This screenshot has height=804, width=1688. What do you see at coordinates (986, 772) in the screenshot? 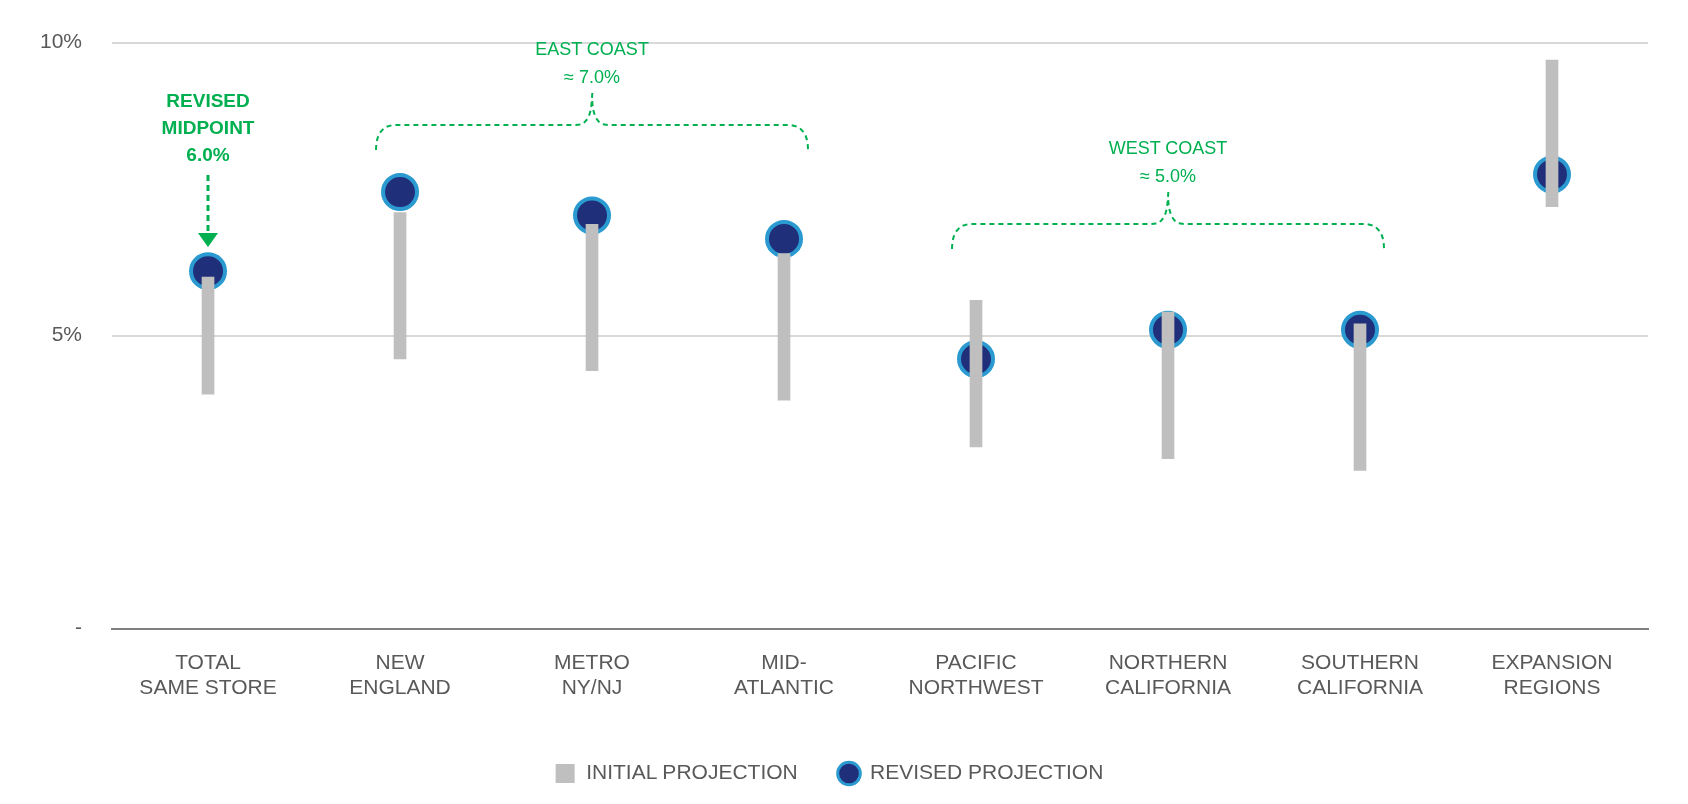
I see `legend-label: REVISED PROJECTION` at bounding box center [986, 772].